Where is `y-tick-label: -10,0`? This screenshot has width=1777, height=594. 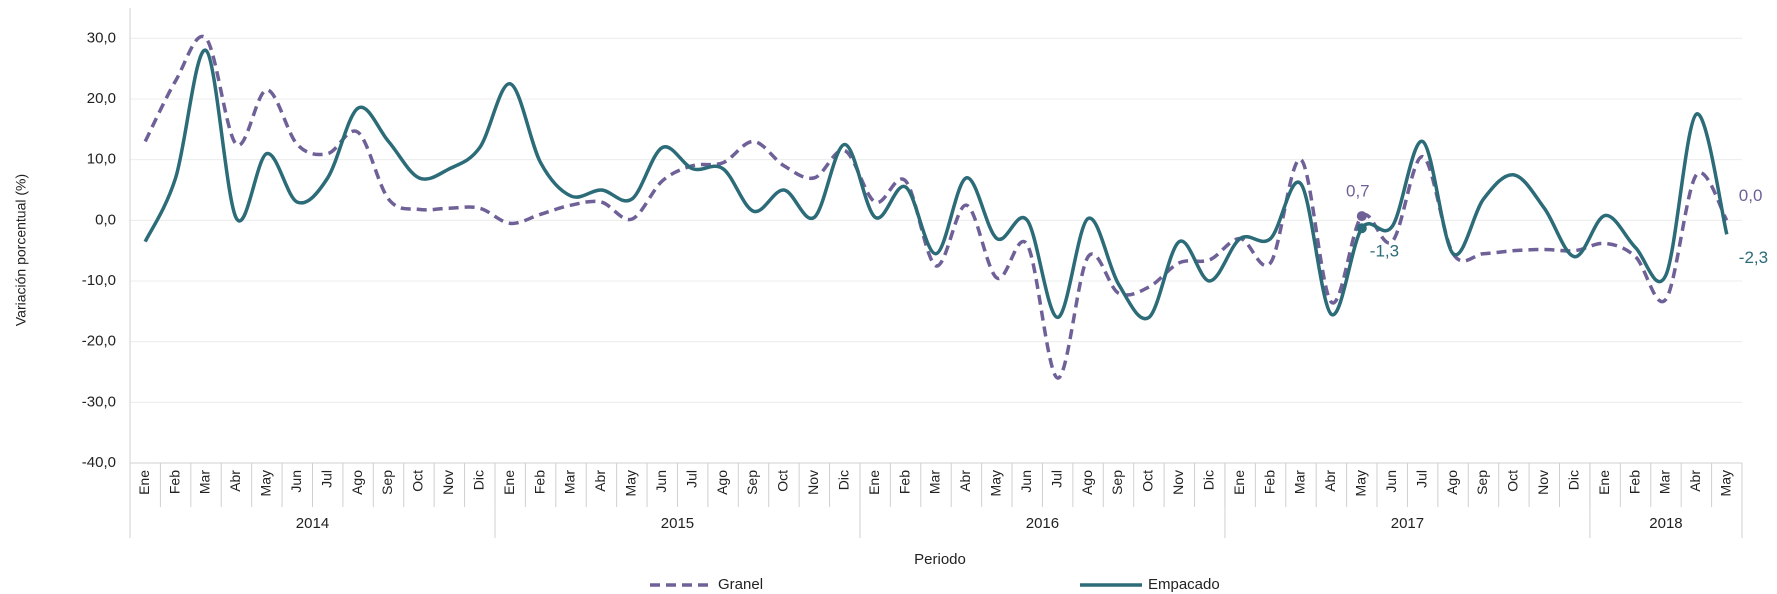
y-tick-label: -10,0 is located at coordinates (99, 280).